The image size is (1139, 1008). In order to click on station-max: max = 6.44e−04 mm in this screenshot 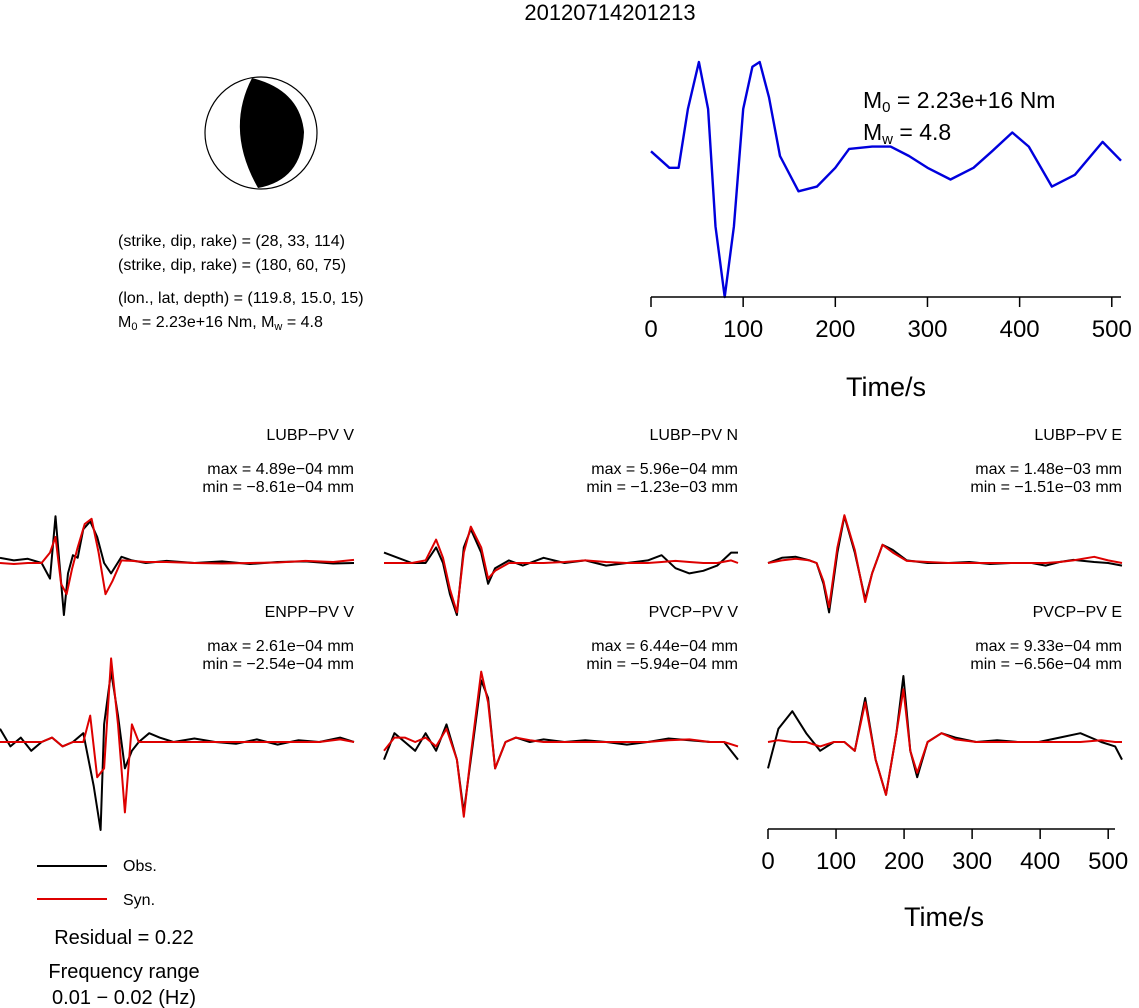, I will do `click(664, 646)`.